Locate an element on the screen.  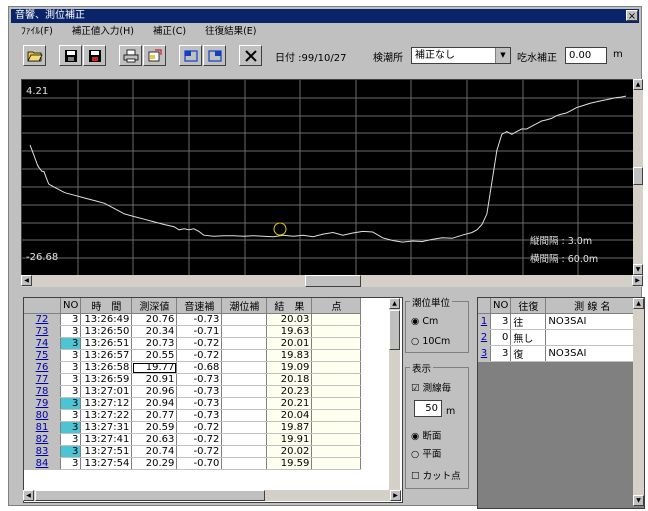
cell-result: 20.21 is located at coordinates (289, 403).